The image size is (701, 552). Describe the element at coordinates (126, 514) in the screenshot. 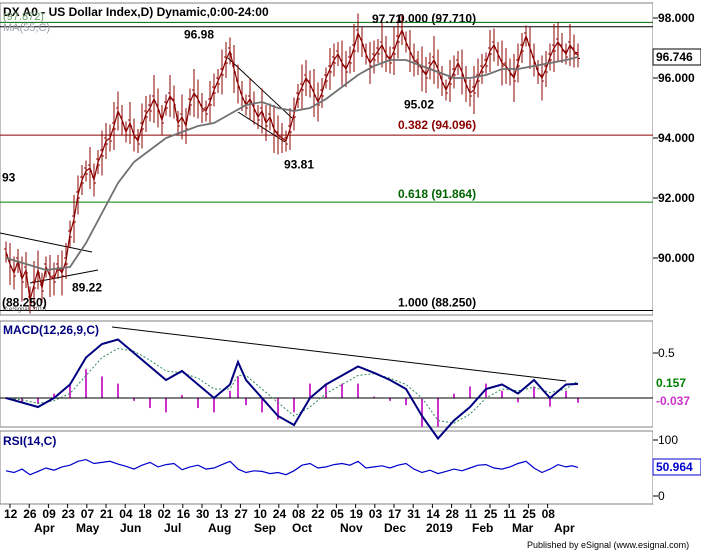

I see `x-day-label: 04` at that location.